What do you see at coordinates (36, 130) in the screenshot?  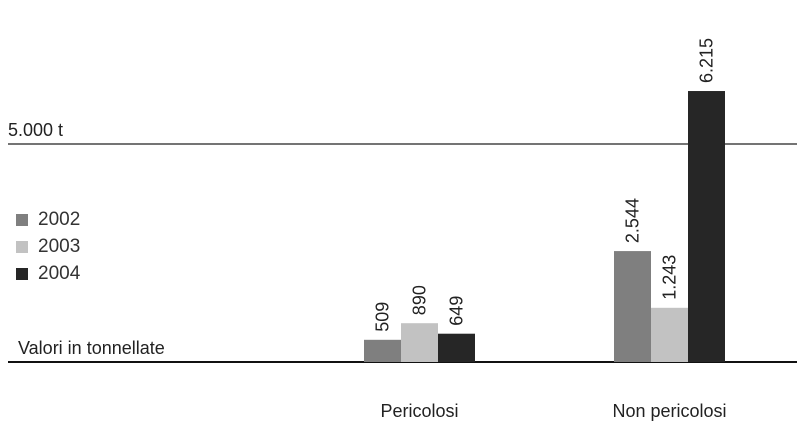 I see `reference-line-label: 5.000 t` at bounding box center [36, 130].